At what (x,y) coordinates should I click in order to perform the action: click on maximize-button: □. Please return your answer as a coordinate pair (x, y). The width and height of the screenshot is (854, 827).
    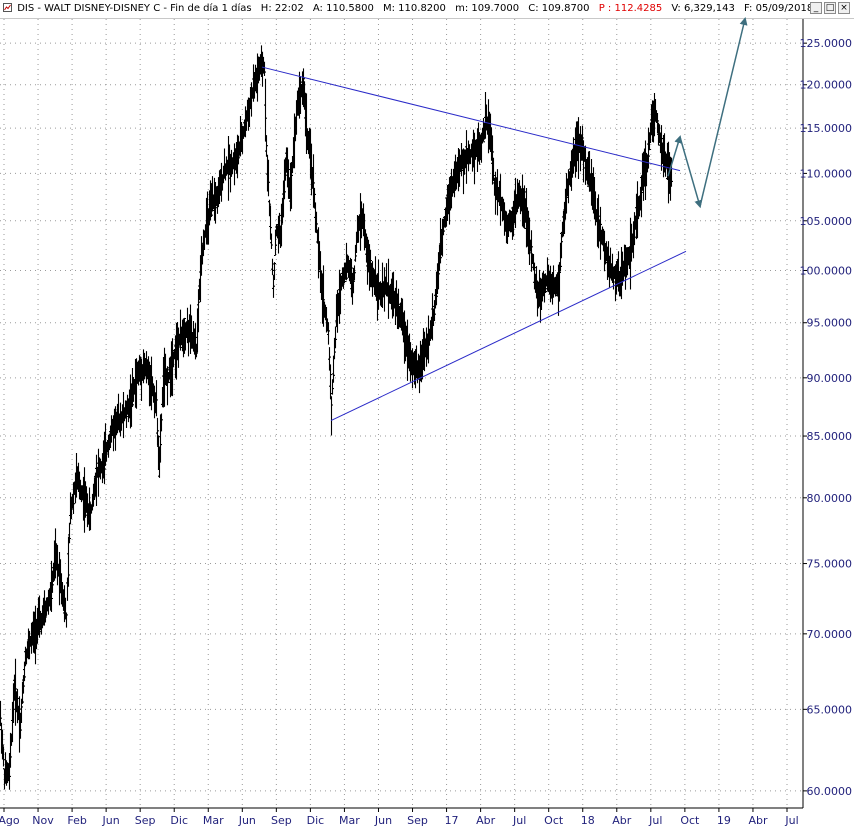
    Looking at the image, I should click on (830, 8).